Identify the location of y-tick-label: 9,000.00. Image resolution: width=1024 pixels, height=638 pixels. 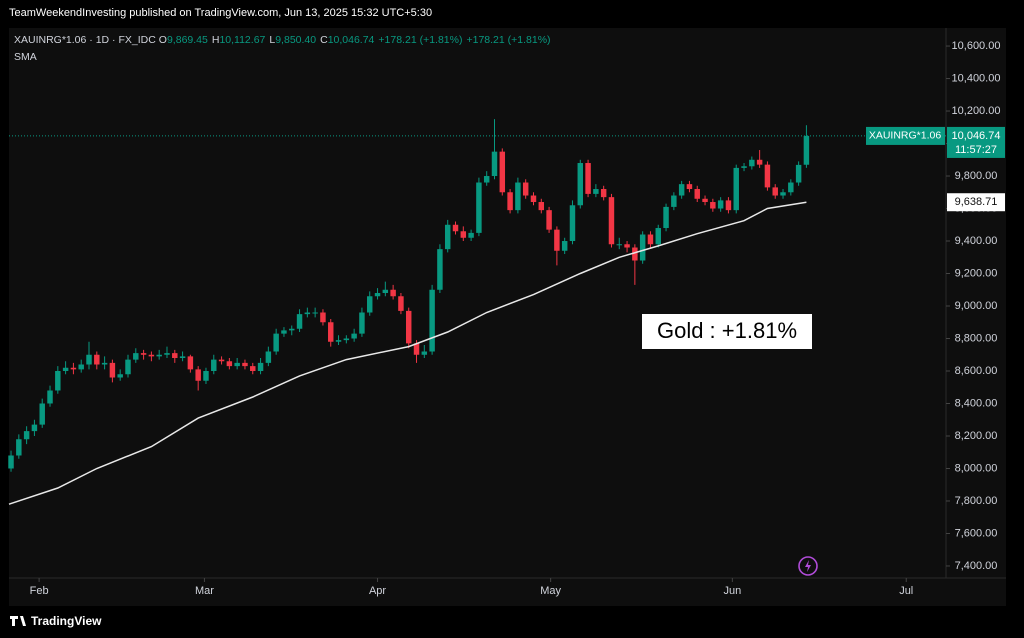
(976, 306).